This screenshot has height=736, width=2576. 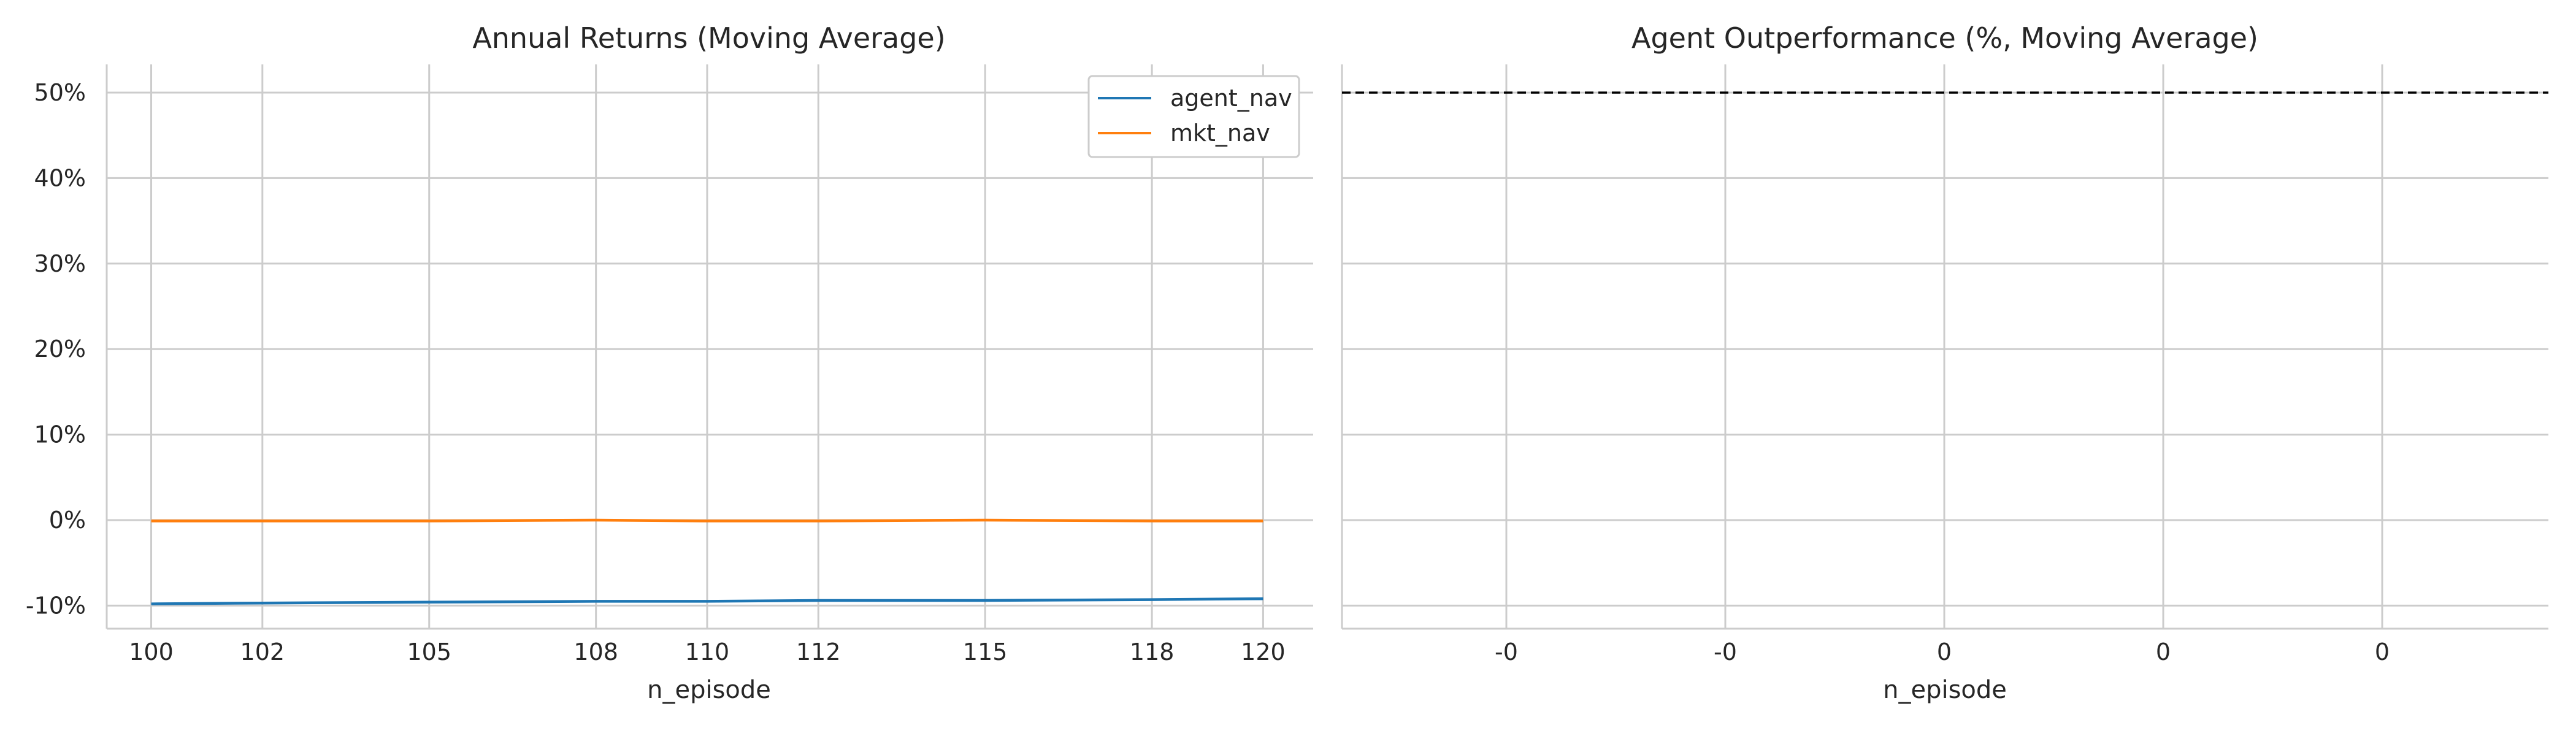 I want to click on outperformance-x-tick-labels: -0 -0 0 0 0, so click(x=1942, y=651).